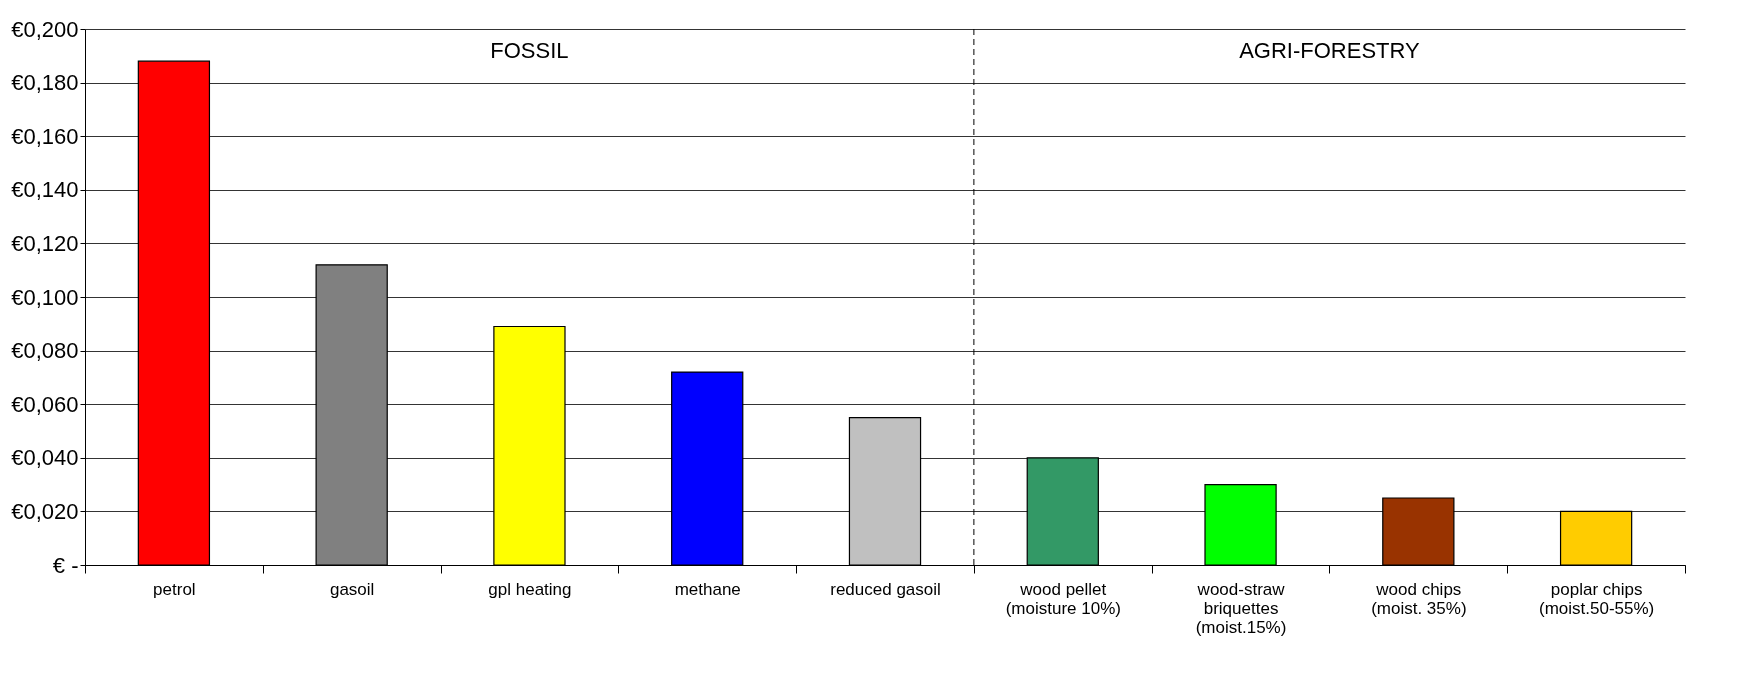 The width and height of the screenshot is (1747, 697). I want to click on x-tick-label: wood pellet (moisture 10%), so click(1063, 598).